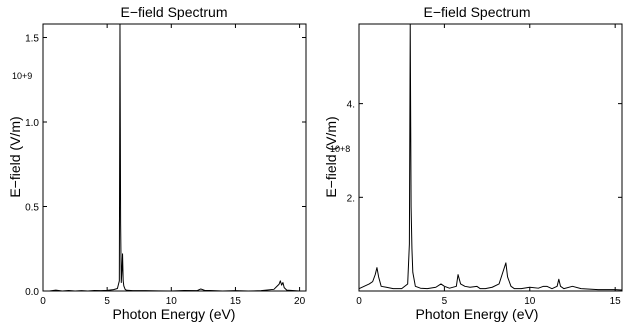  I want to click on right-x-tick-label: 5, so click(445, 301).